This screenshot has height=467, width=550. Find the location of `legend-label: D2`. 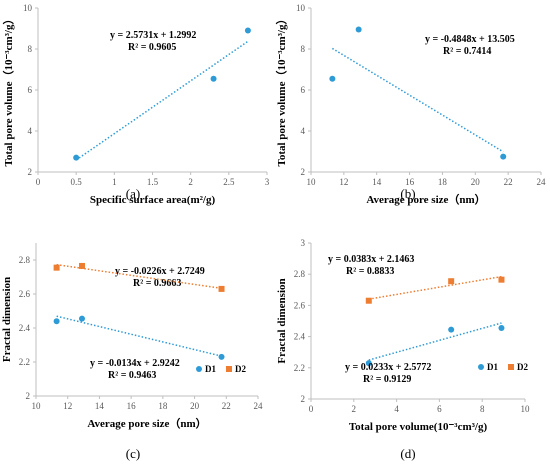

legend-label: D2 is located at coordinates (240, 369).